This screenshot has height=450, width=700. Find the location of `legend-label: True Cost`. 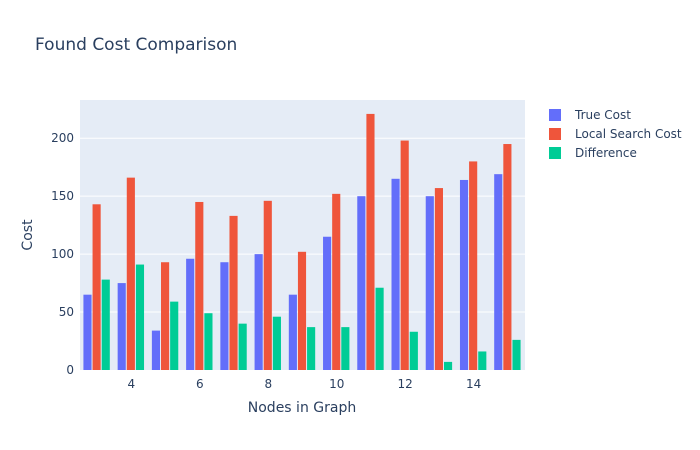

legend-label: True Cost is located at coordinates (602, 115).